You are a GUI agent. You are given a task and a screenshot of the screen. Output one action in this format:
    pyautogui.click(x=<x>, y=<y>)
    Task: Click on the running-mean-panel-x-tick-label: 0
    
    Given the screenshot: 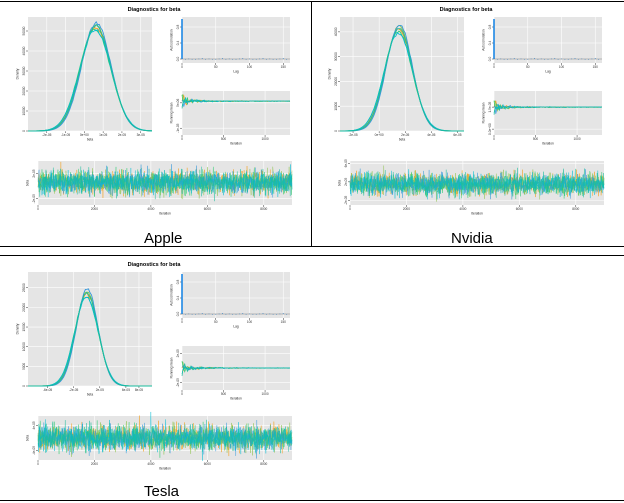 What is the action you would take?
    pyautogui.click(x=494, y=139)
    